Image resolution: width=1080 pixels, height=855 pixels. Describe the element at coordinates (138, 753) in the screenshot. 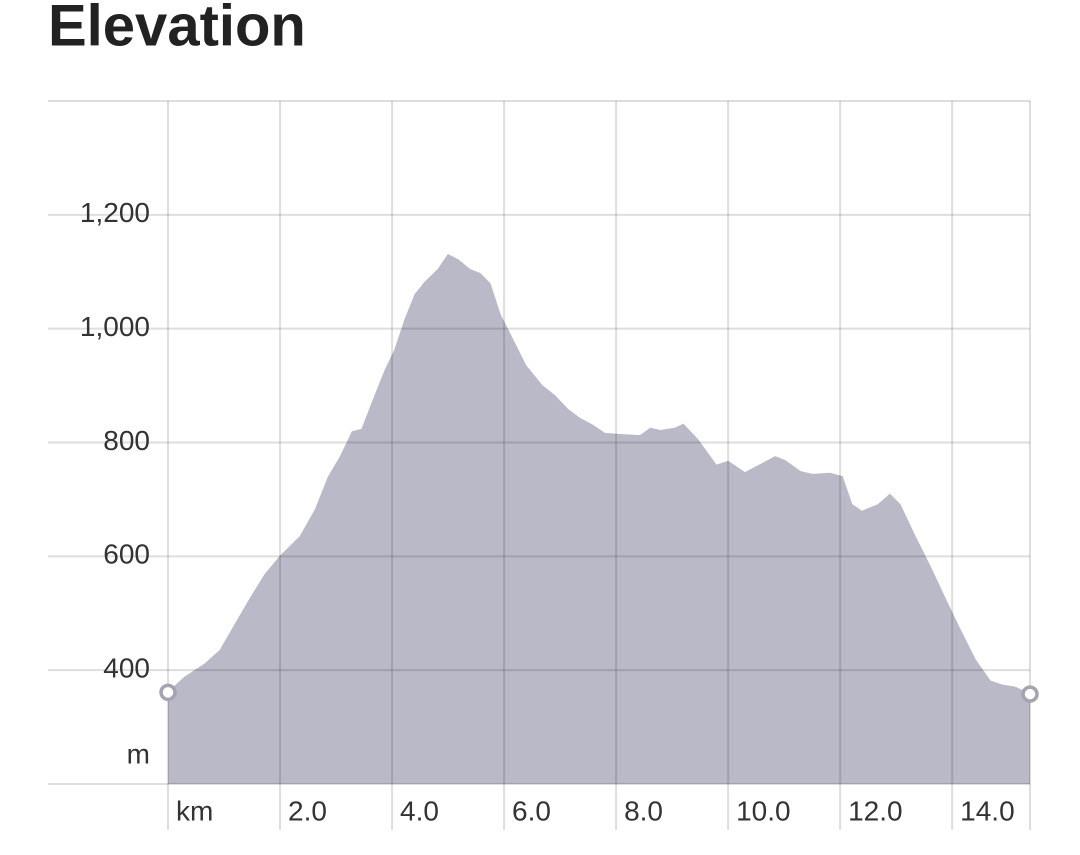

I see `y-unit: m` at that location.